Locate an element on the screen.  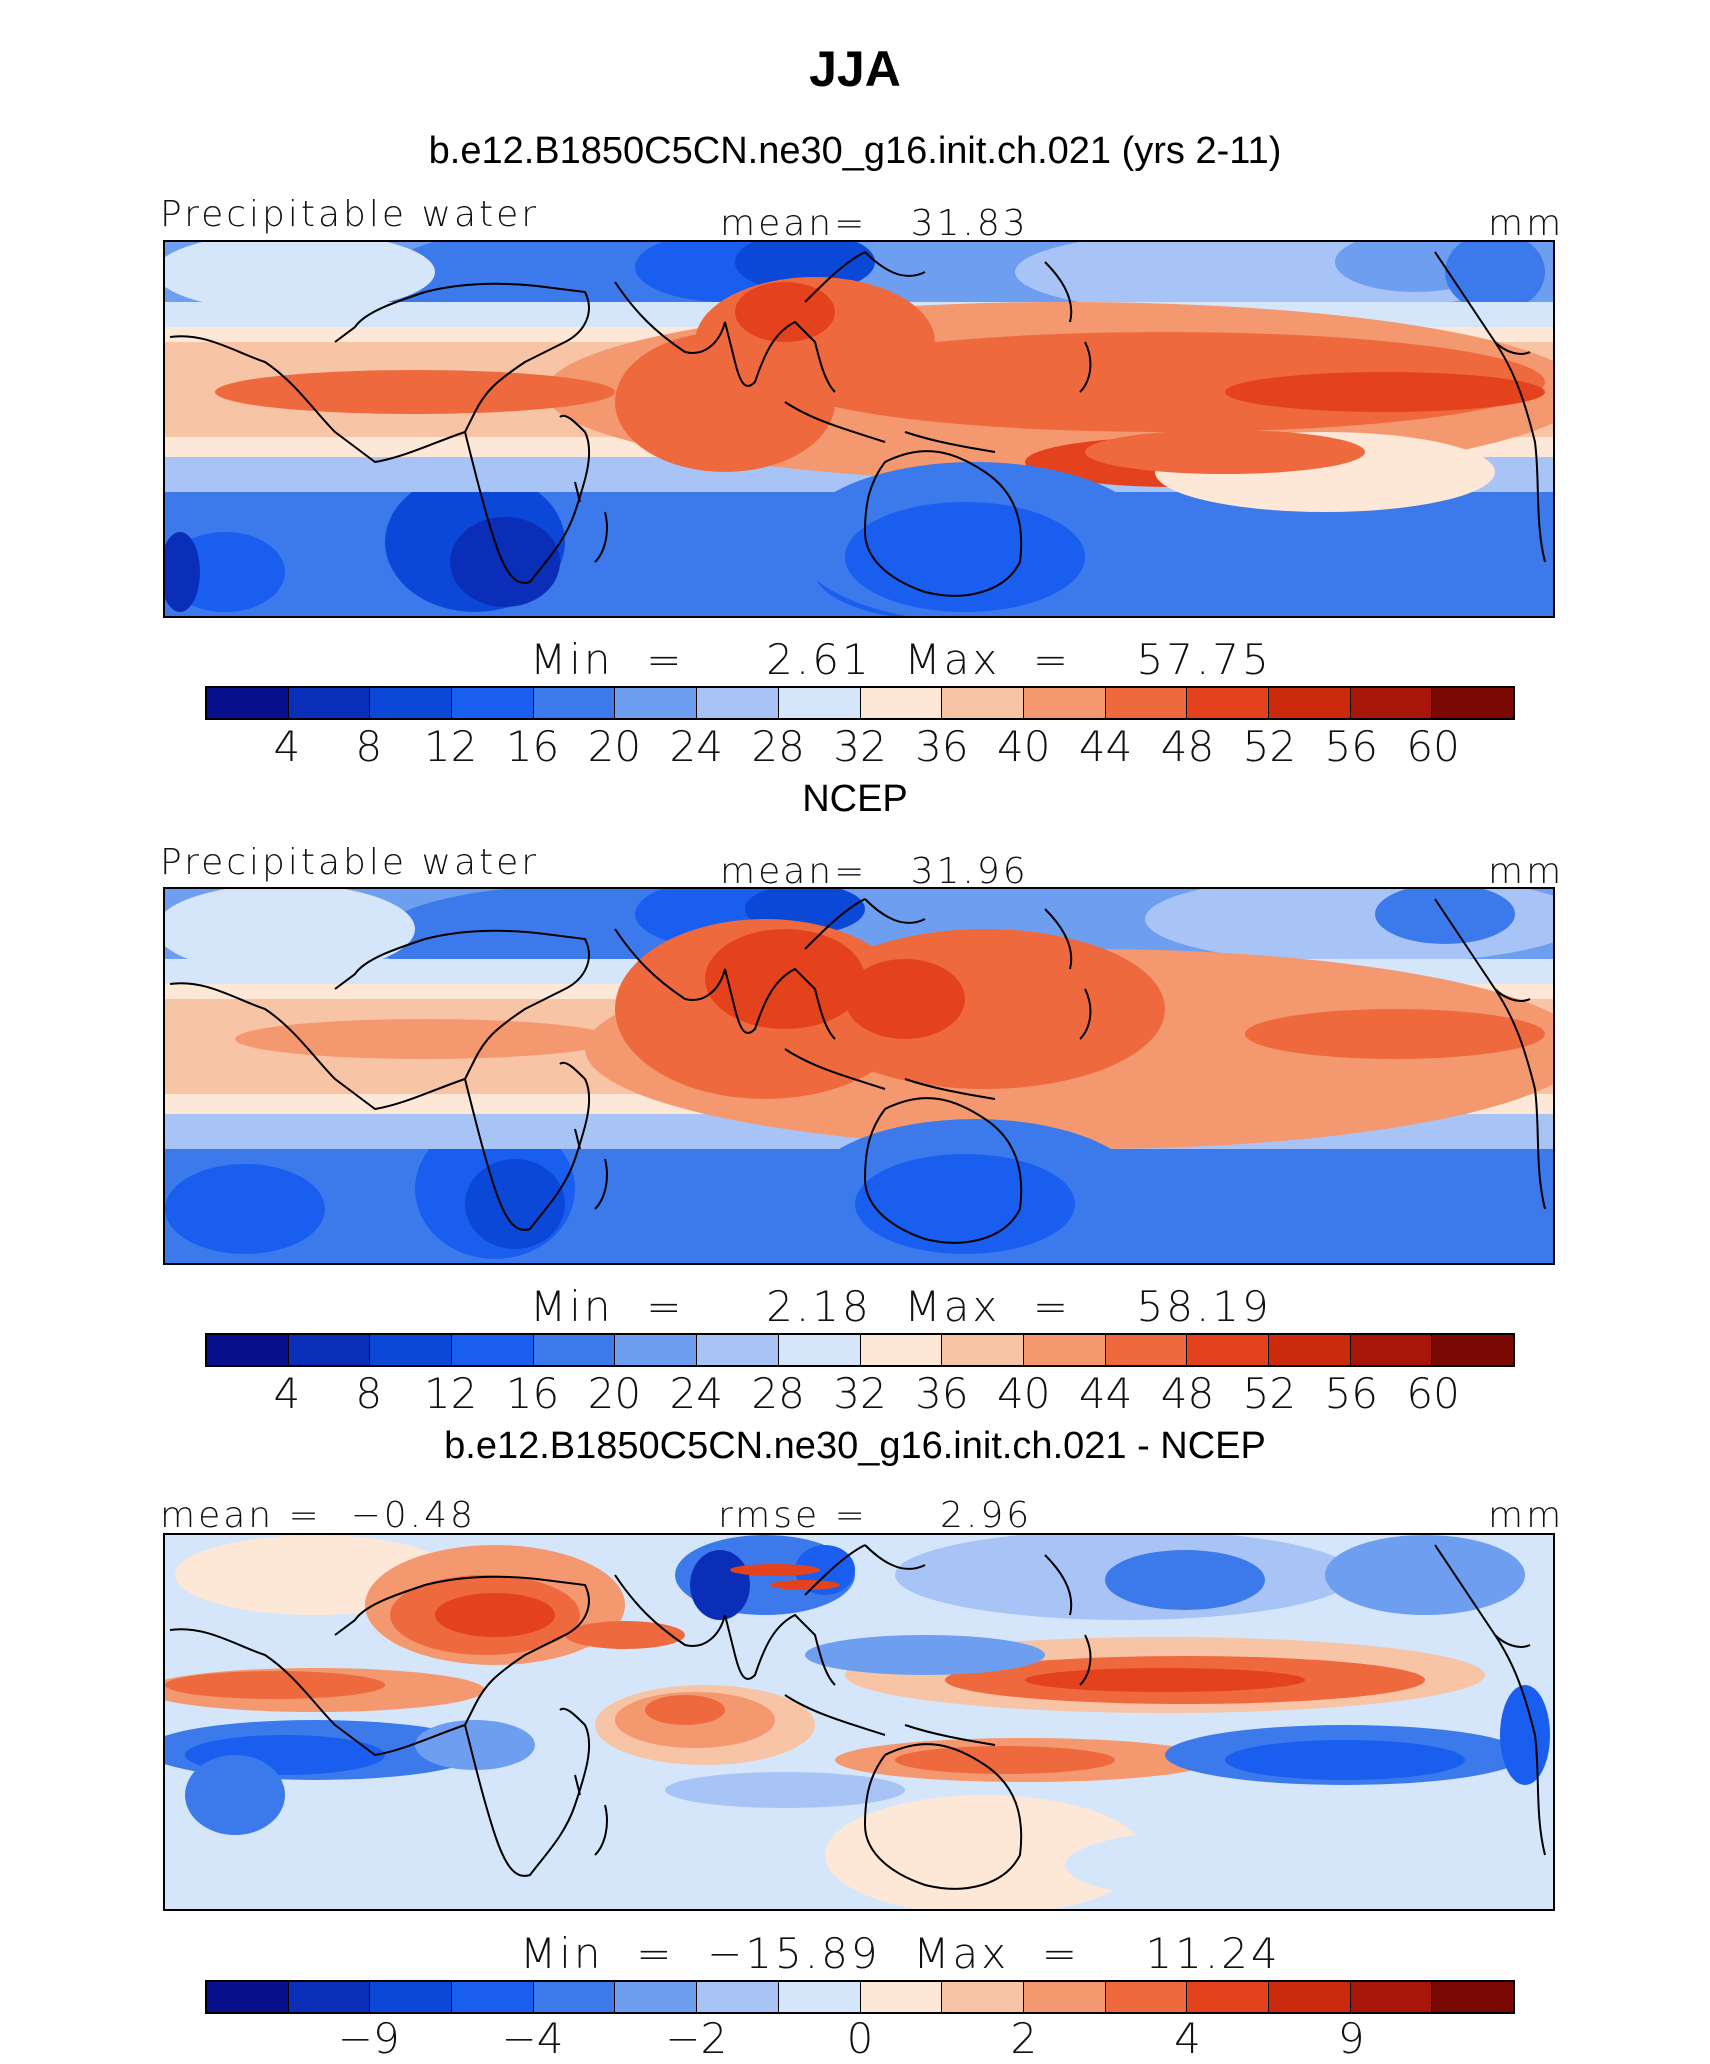
panel-3-map is located at coordinates (859, 1722).